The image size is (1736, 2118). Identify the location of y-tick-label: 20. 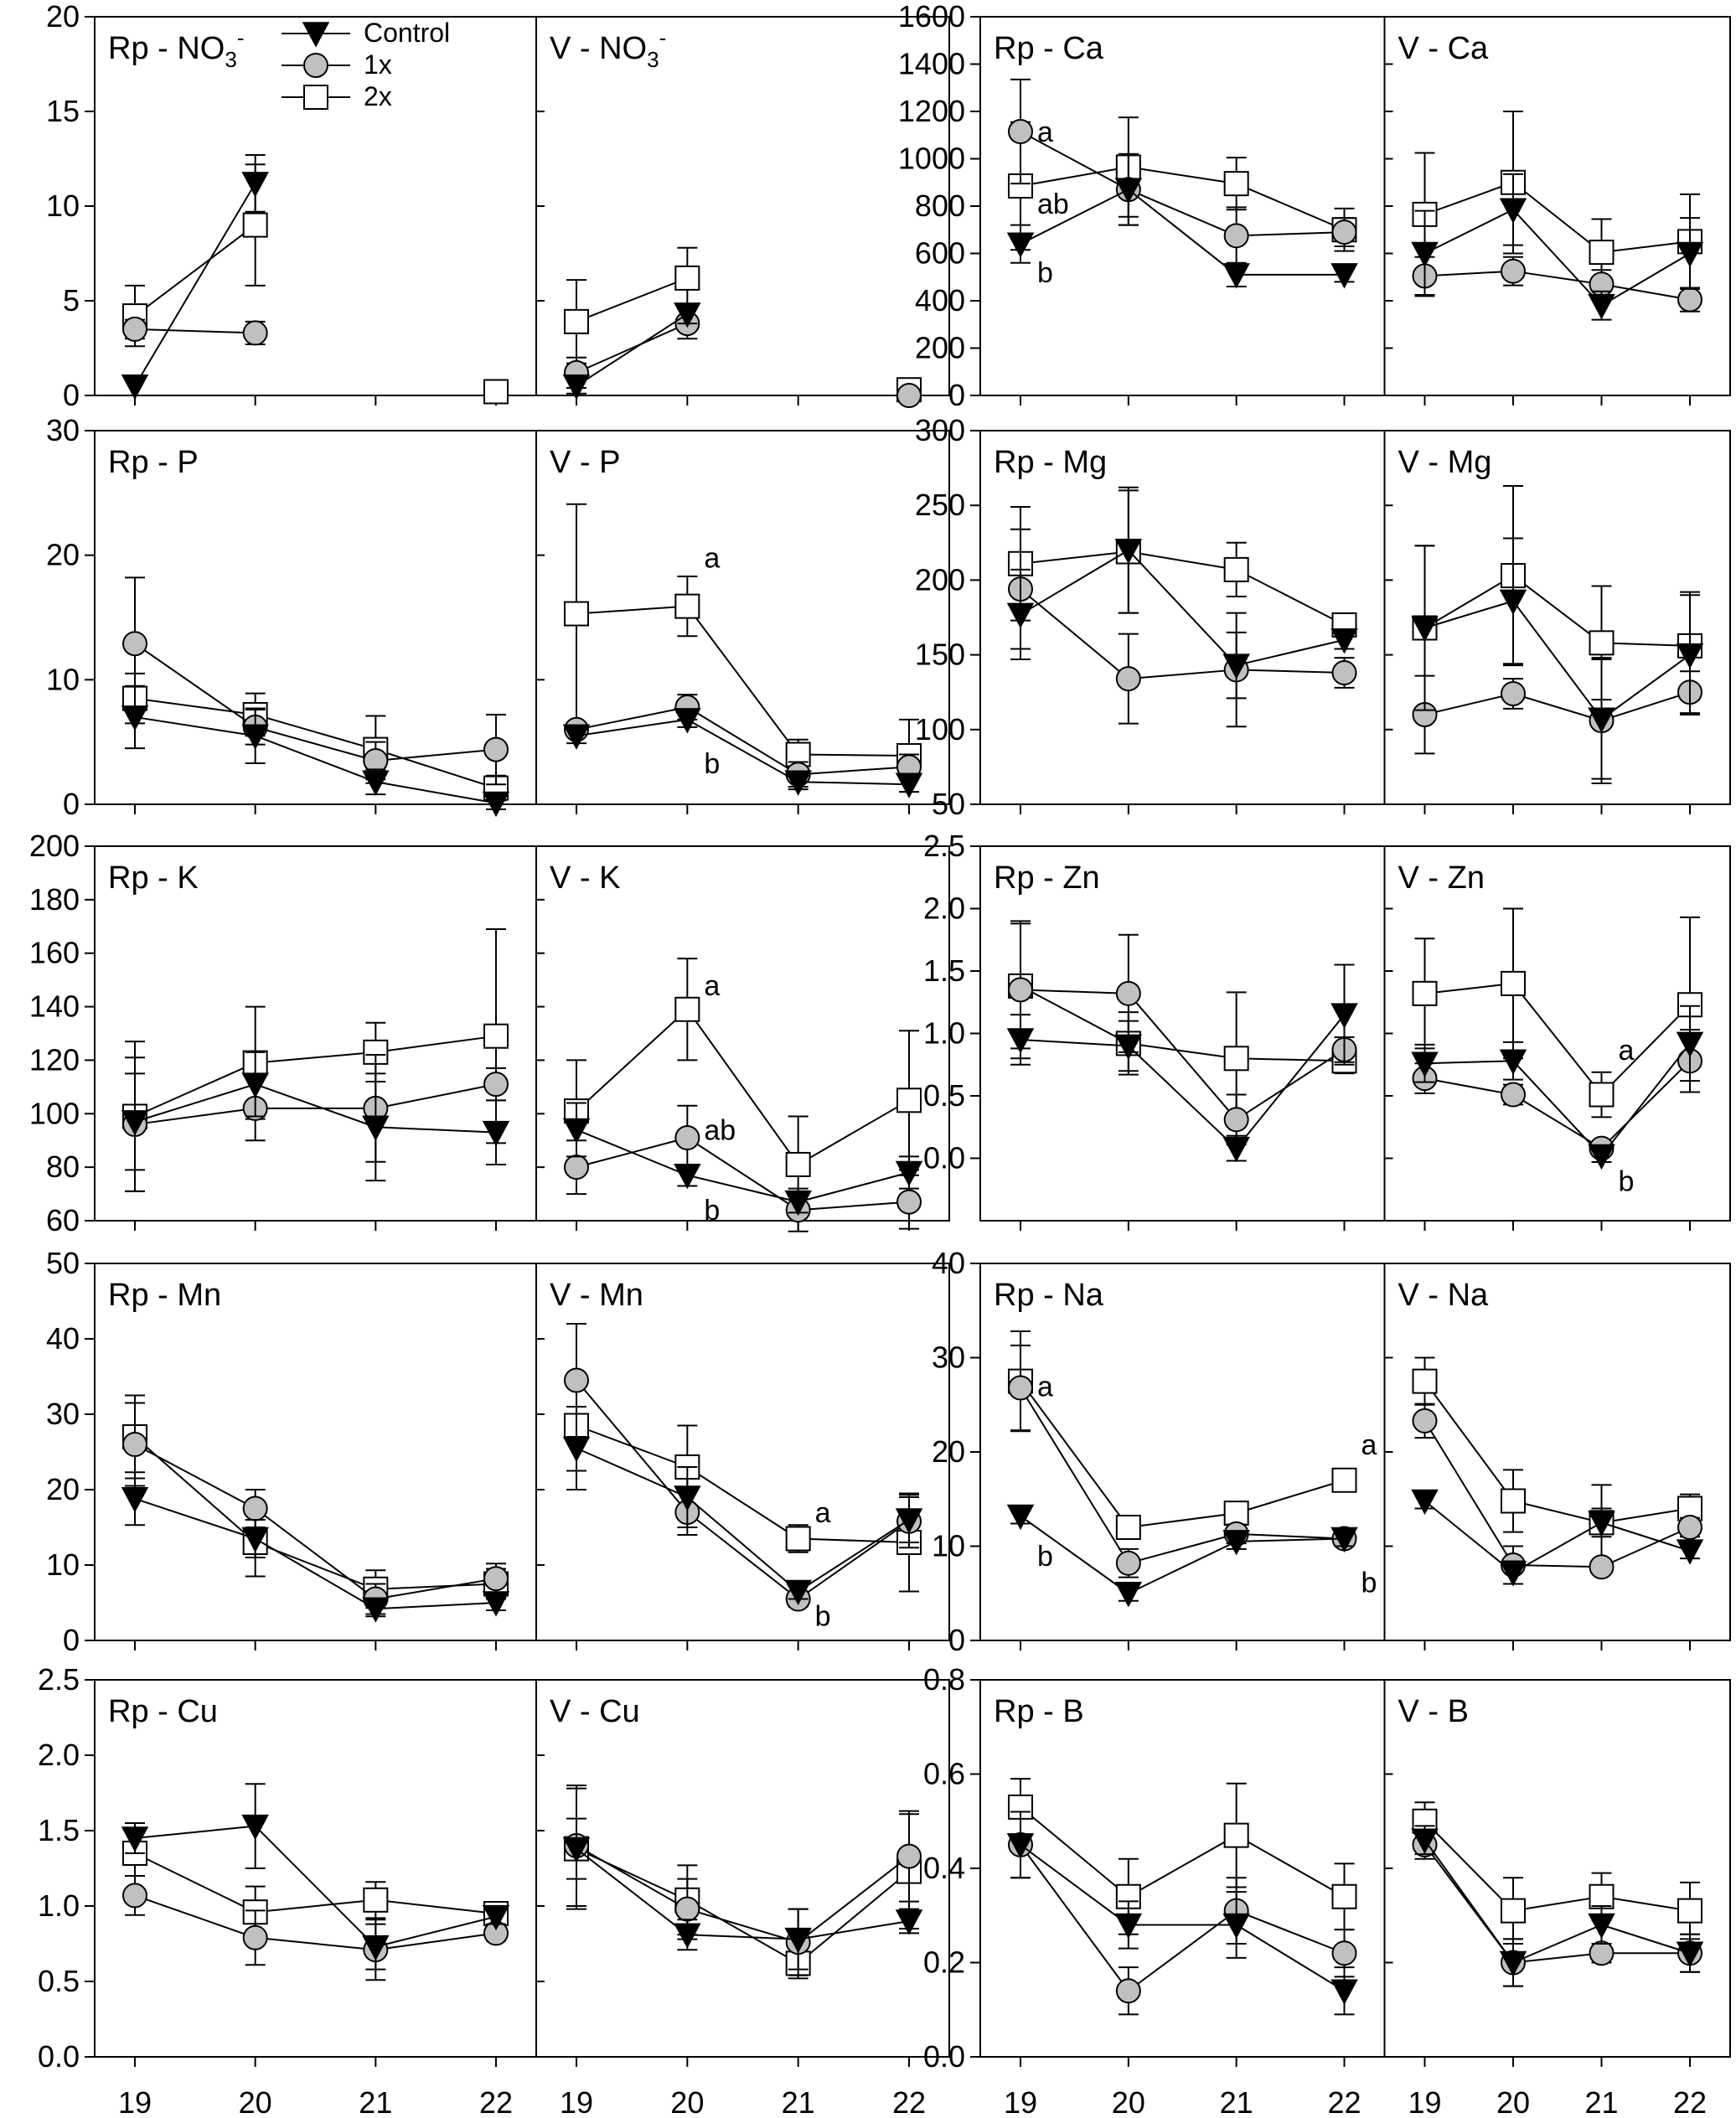
(63, 1489).